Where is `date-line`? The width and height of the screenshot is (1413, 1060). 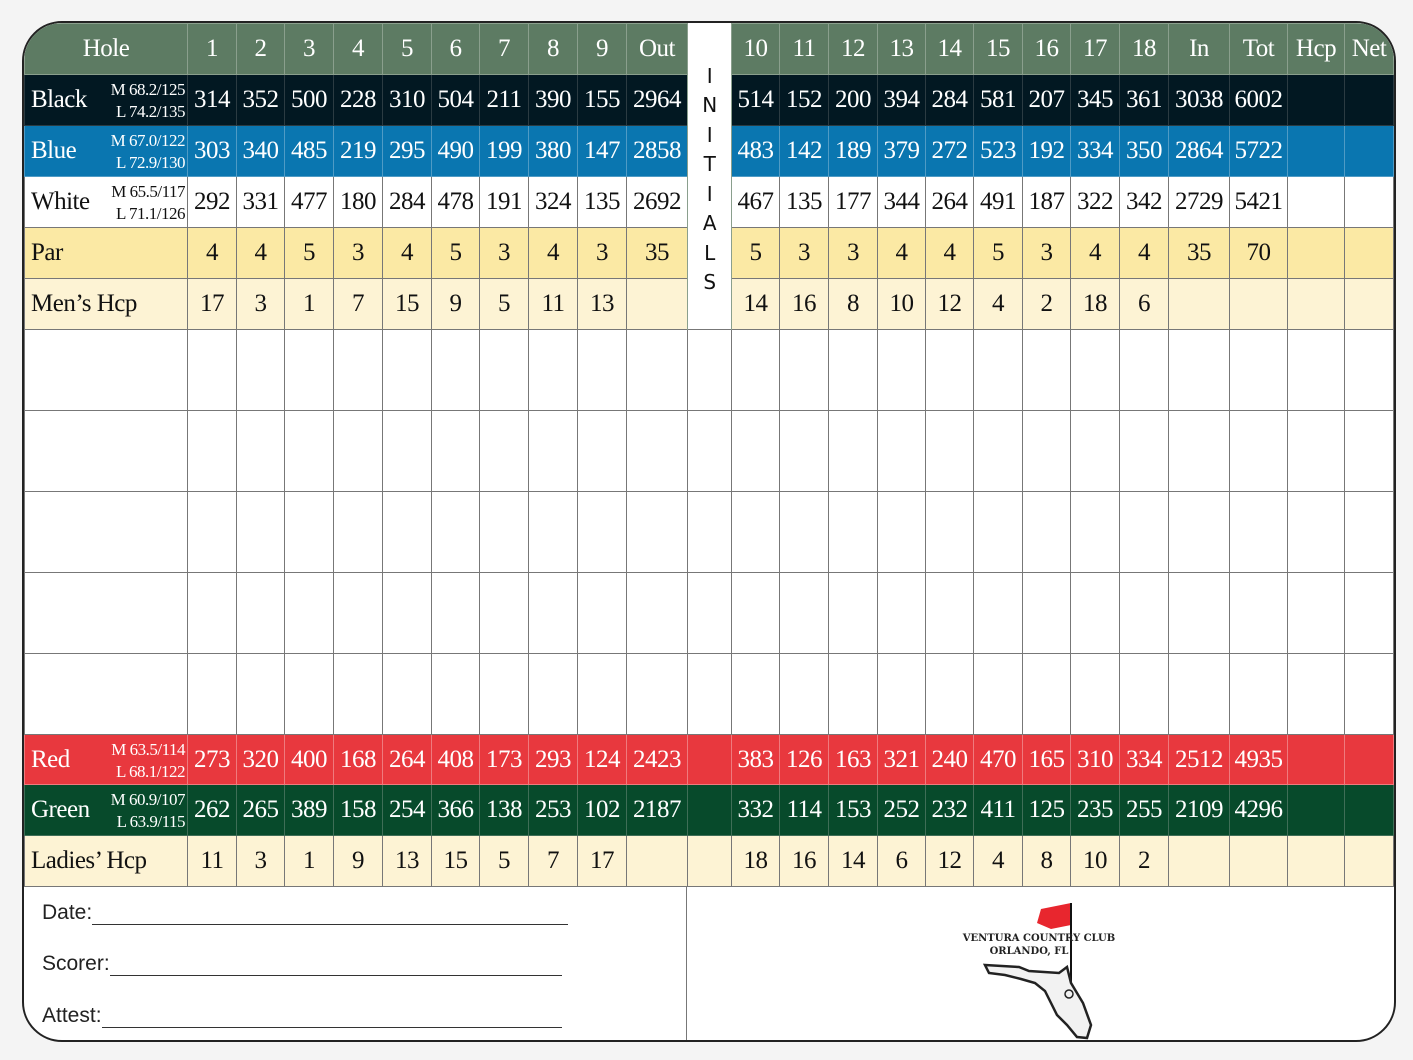 date-line is located at coordinates (330, 913).